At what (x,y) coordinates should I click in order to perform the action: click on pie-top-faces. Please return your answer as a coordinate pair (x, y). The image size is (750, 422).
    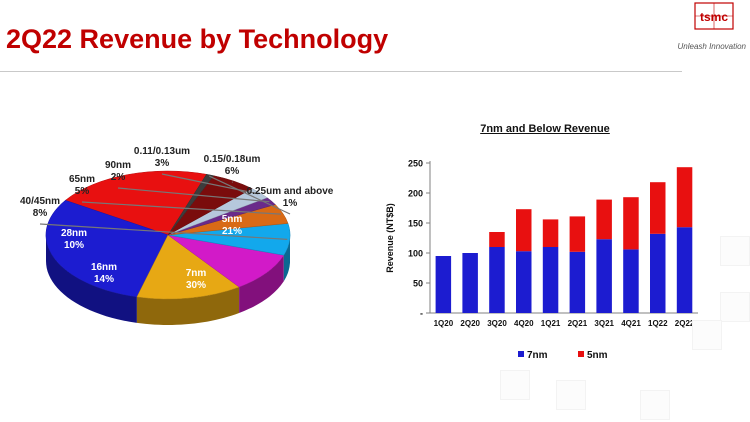
    Looking at the image, I should click on (168, 235).